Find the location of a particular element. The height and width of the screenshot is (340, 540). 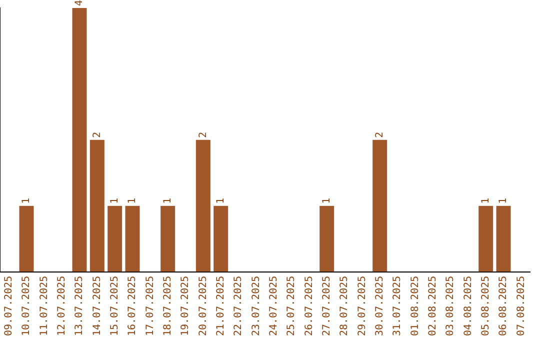

x-tick-label: 24.07.2025 is located at coordinates (274, 306).